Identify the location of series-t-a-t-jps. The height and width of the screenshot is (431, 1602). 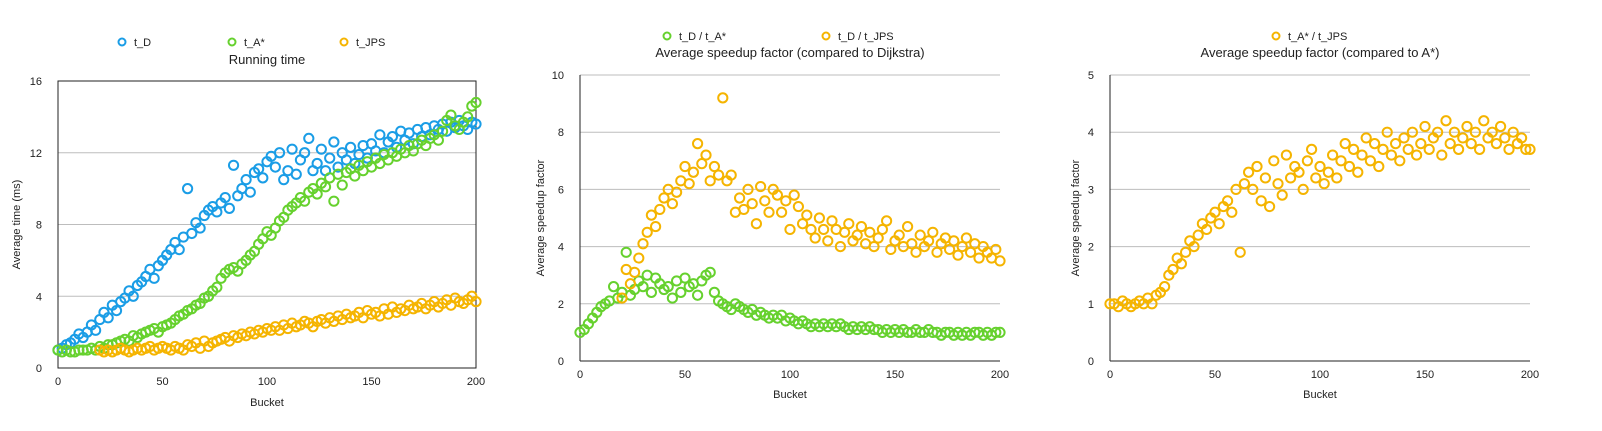
(1320, 214).